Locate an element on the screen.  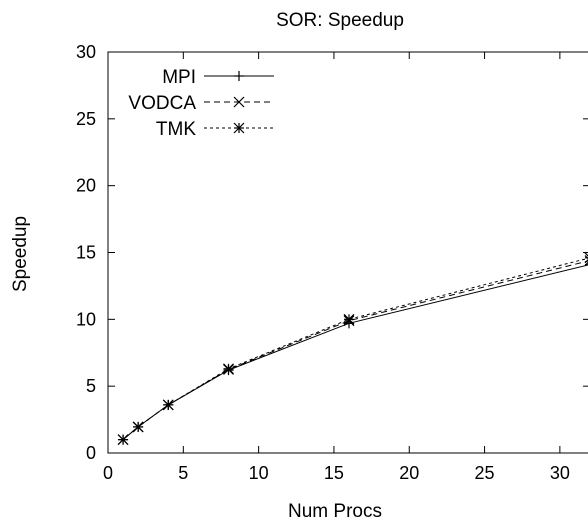
x-tick-label-0: 0 is located at coordinates (108, 473).